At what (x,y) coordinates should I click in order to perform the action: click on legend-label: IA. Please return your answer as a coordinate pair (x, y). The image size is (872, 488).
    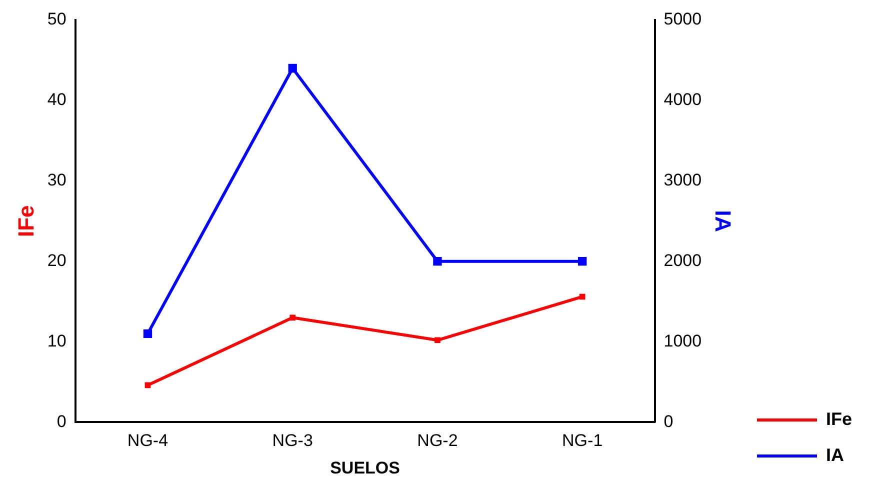
    Looking at the image, I should click on (835, 454).